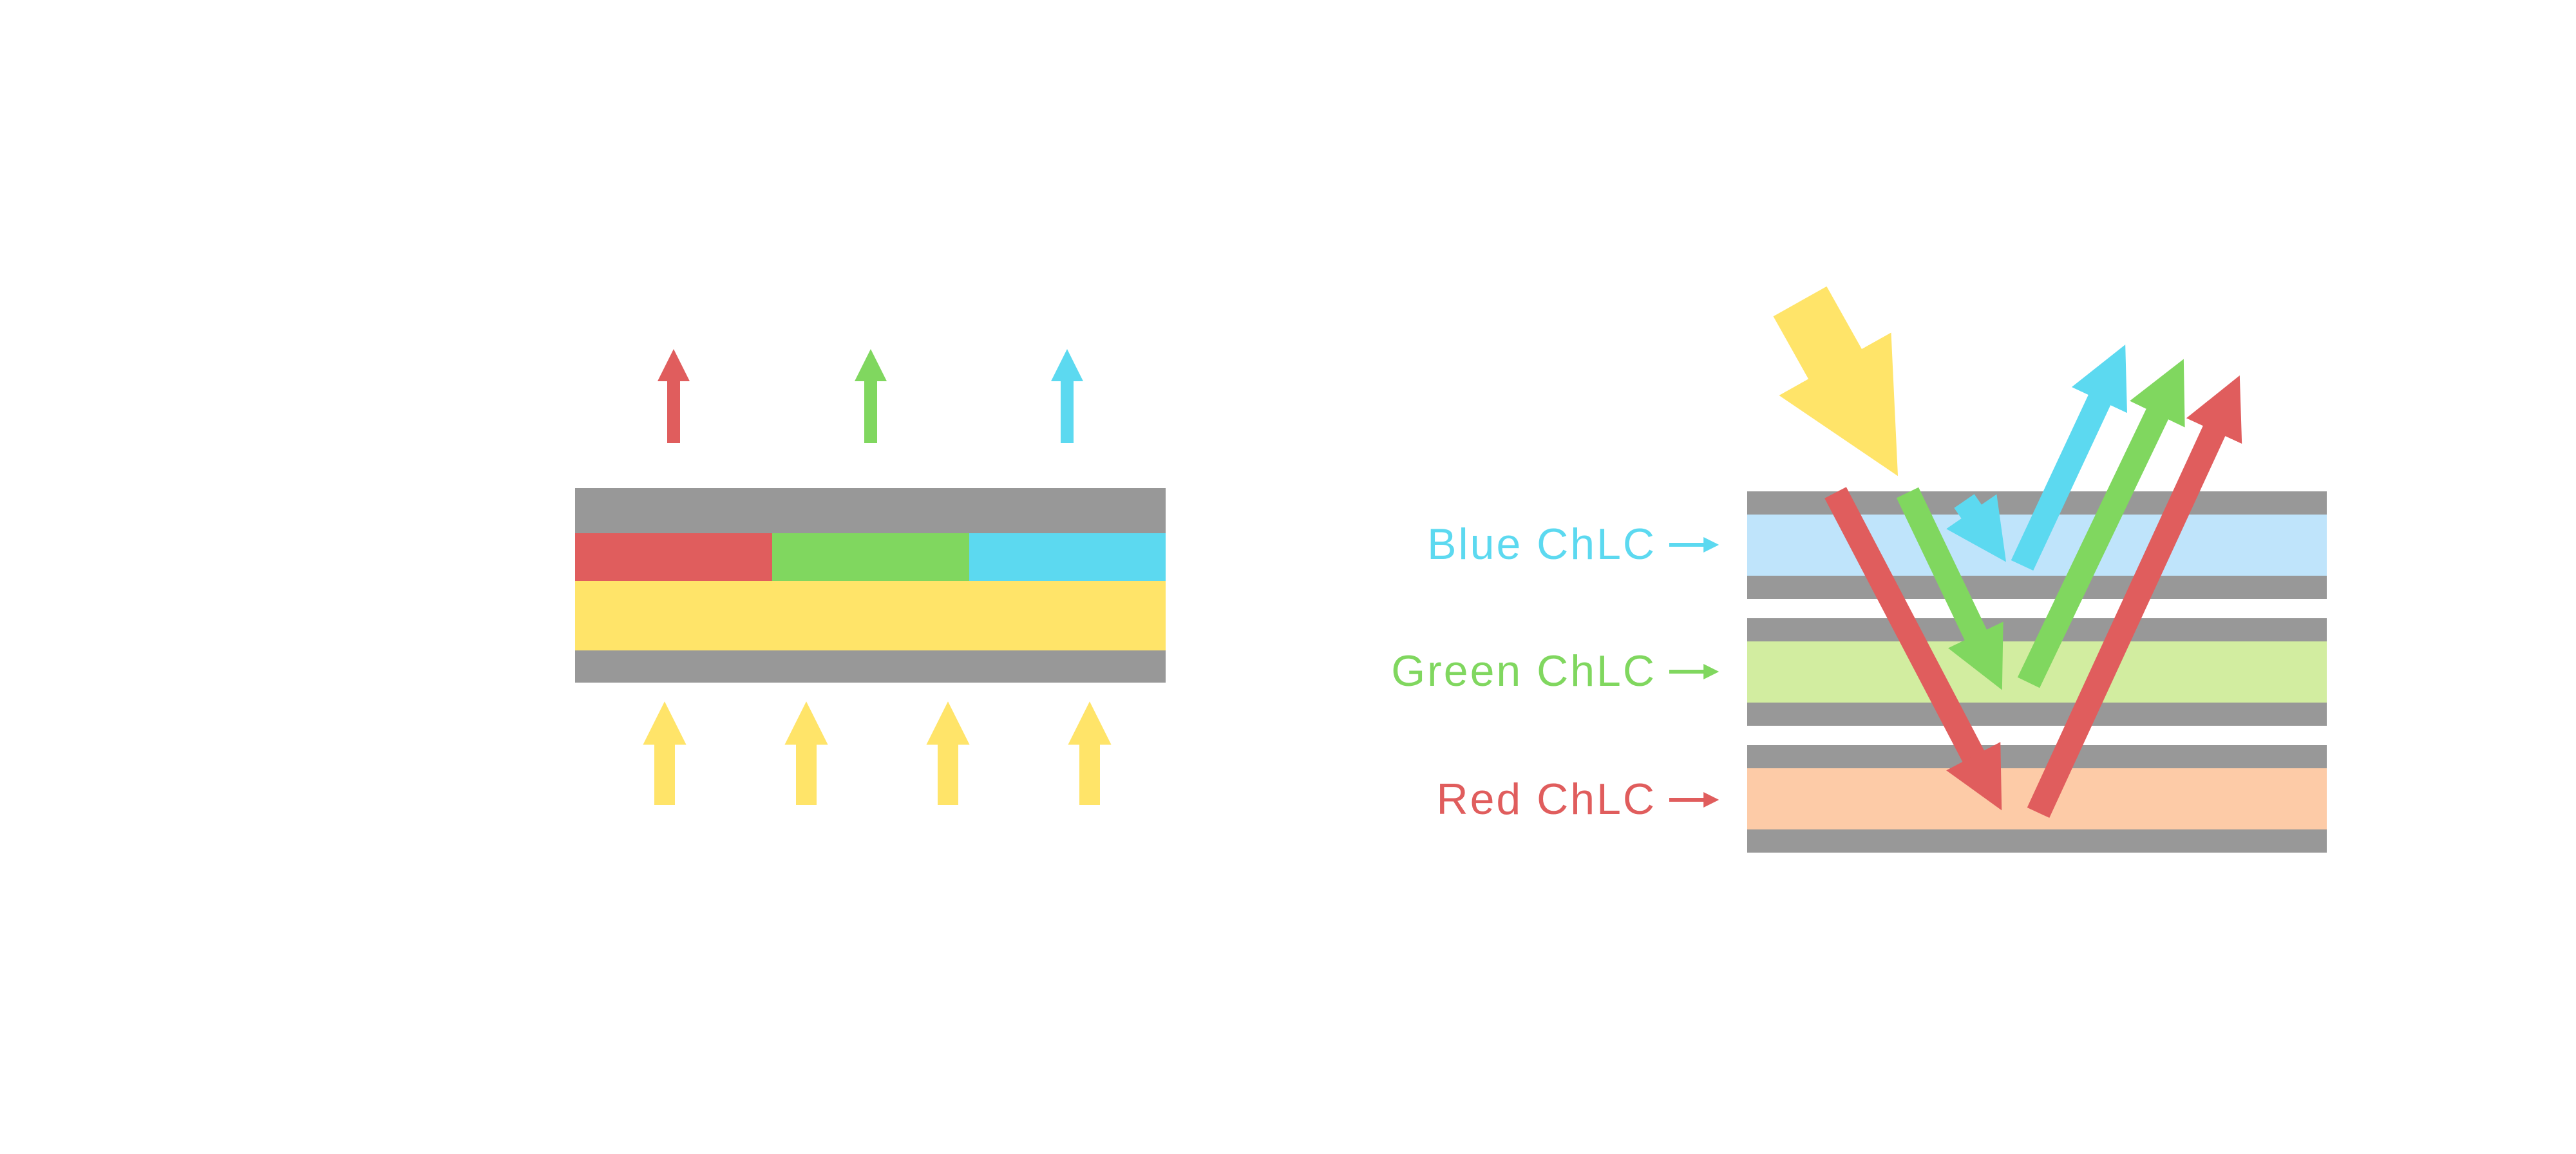 This screenshot has width=2576, height=1154. I want to click on red-filter-segment, so click(674, 557).